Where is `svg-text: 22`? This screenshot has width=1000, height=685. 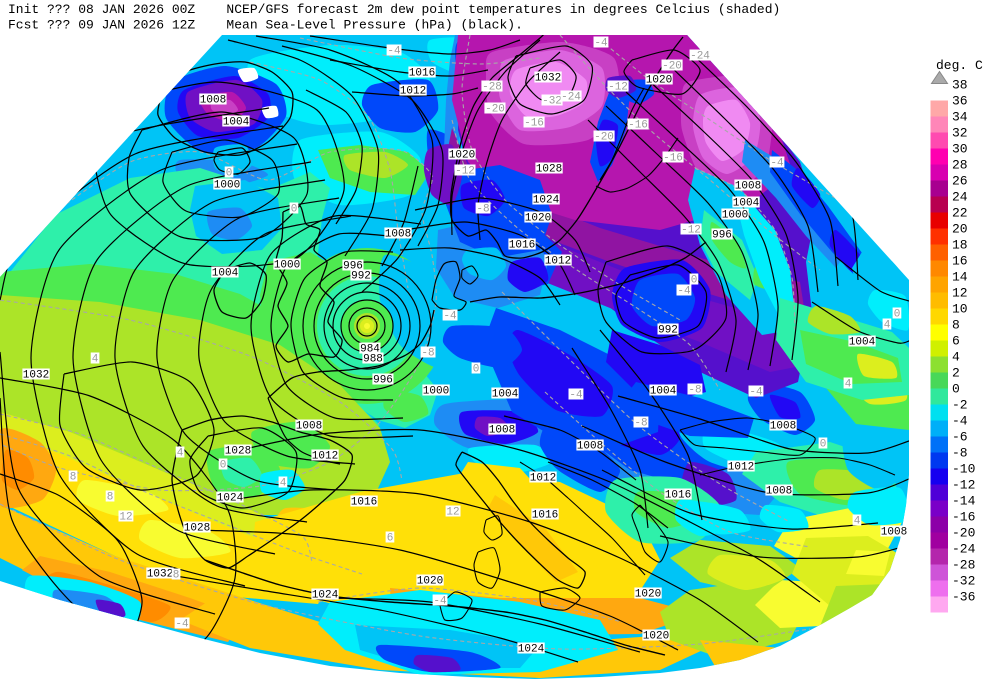 svg-text: 22 is located at coordinates (960, 213).